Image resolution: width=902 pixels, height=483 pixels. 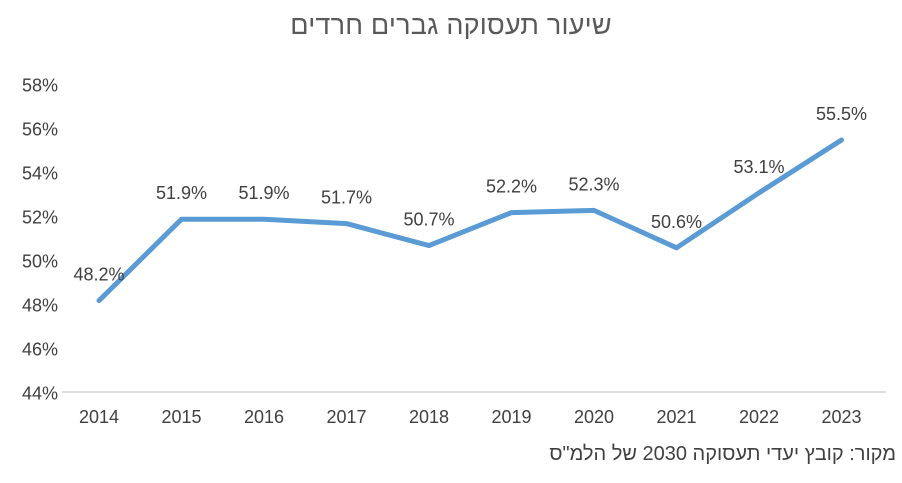 I want to click on y-axis-tick-label: 50%, so click(x=40, y=261).